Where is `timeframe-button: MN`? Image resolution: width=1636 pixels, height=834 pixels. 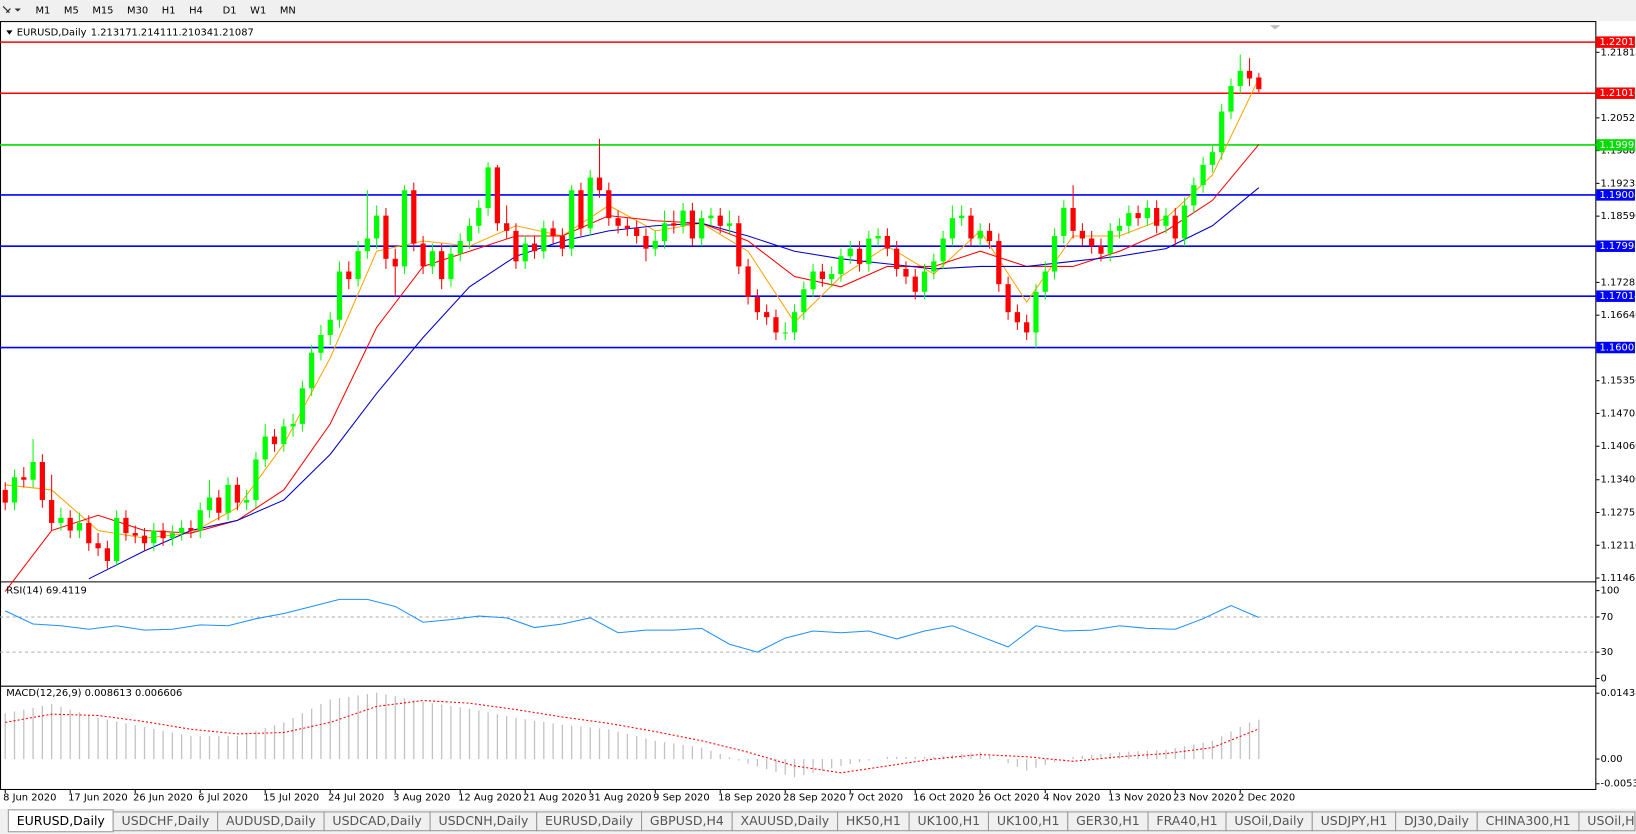 timeframe-button: MN is located at coordinates (288, 11).